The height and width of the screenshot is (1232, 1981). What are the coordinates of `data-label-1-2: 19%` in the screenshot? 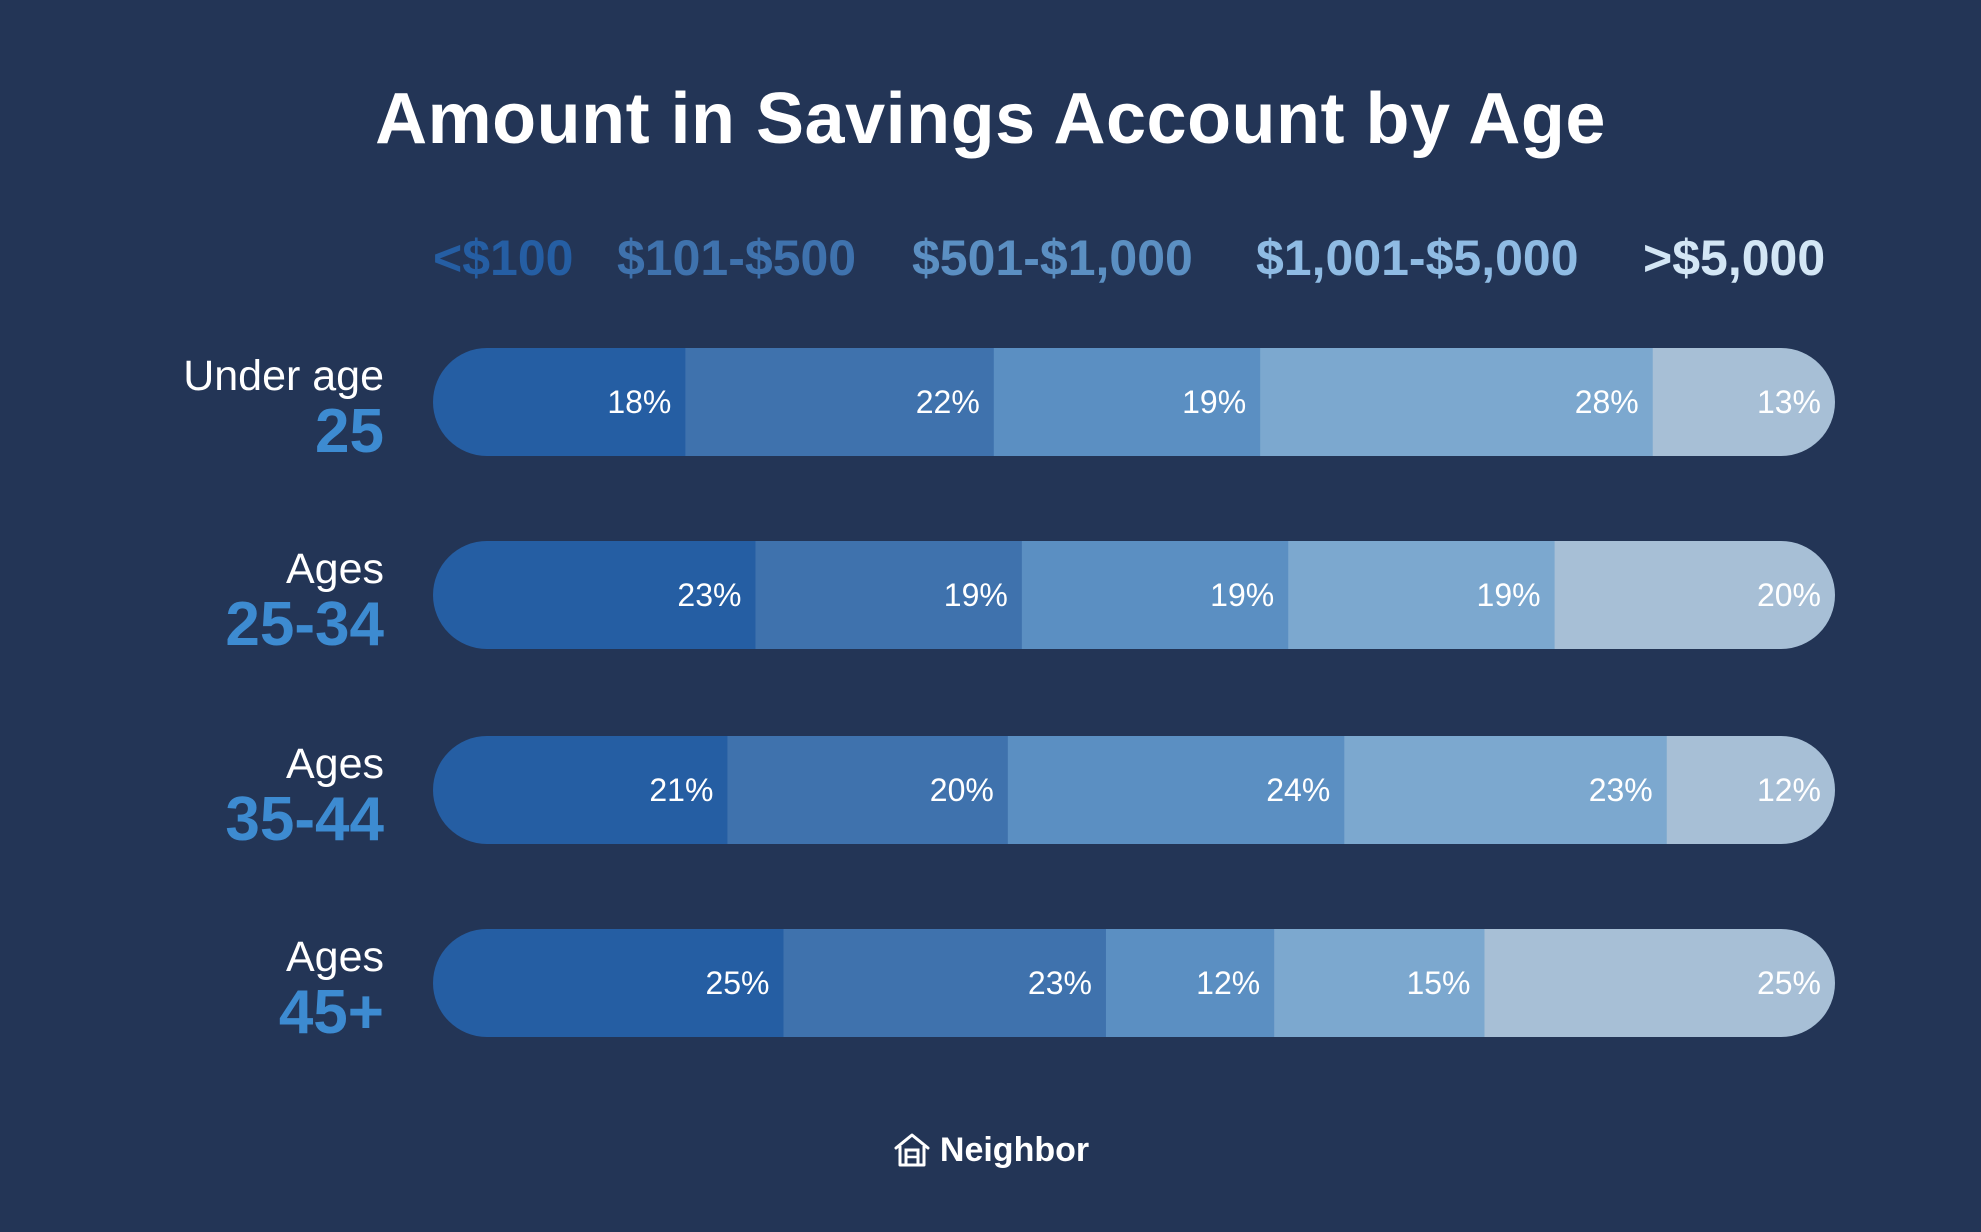 It's located at (1242, 595).